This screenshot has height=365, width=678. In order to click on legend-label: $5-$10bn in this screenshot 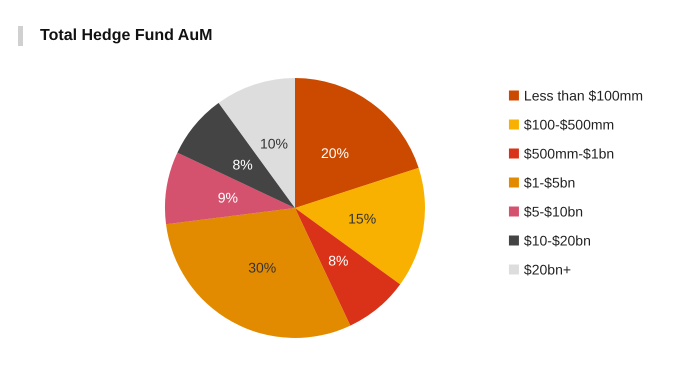, I will do `click(554, 212)`.